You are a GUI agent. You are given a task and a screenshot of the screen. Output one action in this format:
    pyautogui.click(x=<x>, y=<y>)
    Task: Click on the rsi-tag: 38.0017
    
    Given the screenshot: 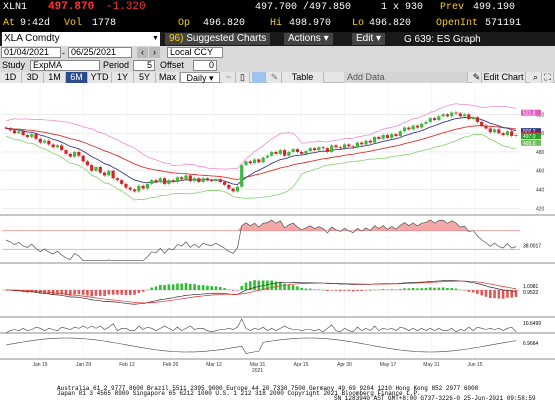 What is the action you would take?
    pyautogui.click(x=532, y=247)
    